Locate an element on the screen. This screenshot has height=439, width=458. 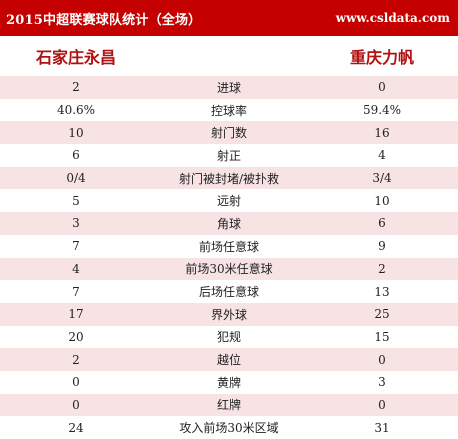
stat-row: 7 后场任意球 13 is located at coordinates (229, 291).